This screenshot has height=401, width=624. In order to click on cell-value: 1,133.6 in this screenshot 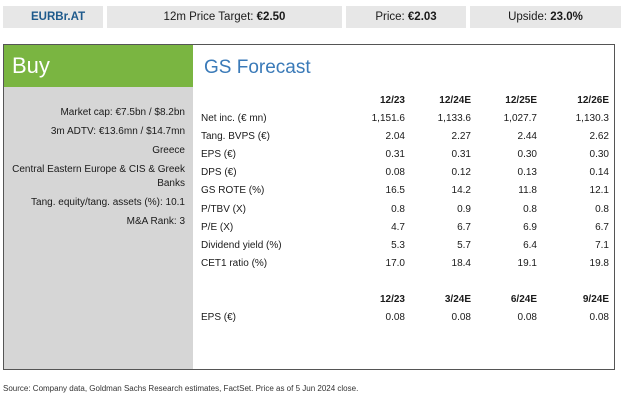, I will do `click(454, 118)`.